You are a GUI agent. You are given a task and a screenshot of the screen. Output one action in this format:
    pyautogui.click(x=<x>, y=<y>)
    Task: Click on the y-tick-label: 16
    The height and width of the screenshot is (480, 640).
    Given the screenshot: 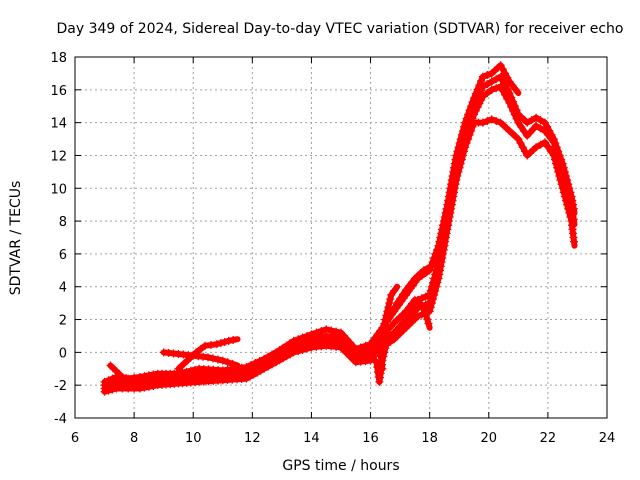 What is the action you would take?
    pyautogui.click(x=58, y=91)
    